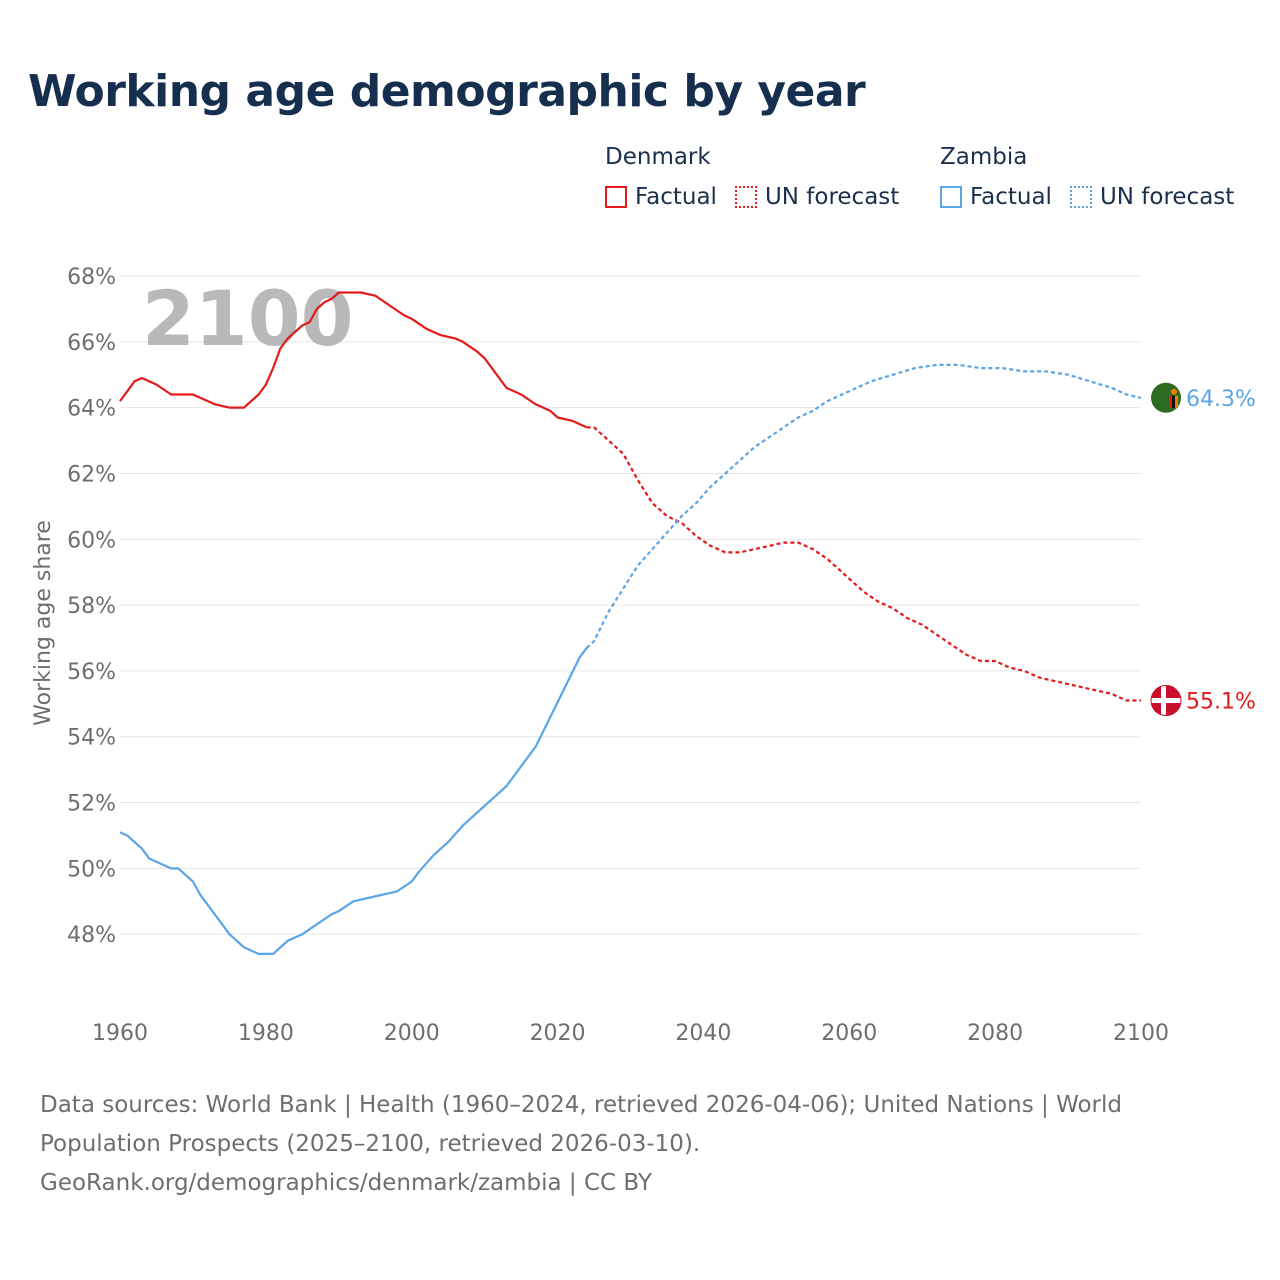 Image resolution: width=1280 pixels, height=1280 pixels. What do you see at coordinates (703, 1033) in the screenshot?
I see `x-tick-label: 2040` at bounding box center [703, 1033].